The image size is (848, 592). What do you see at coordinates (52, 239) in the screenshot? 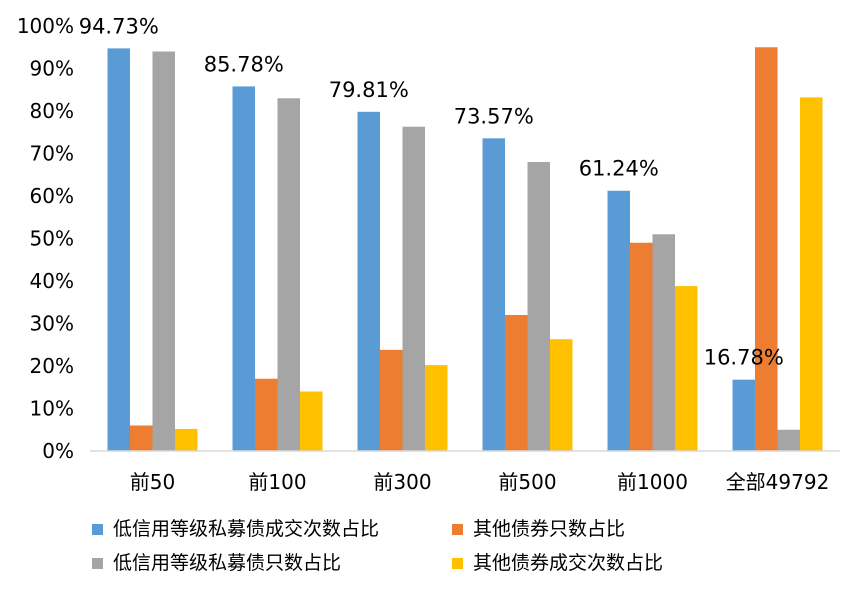
I see `y-tick-label: 50%` at bounding box center [52, 239].